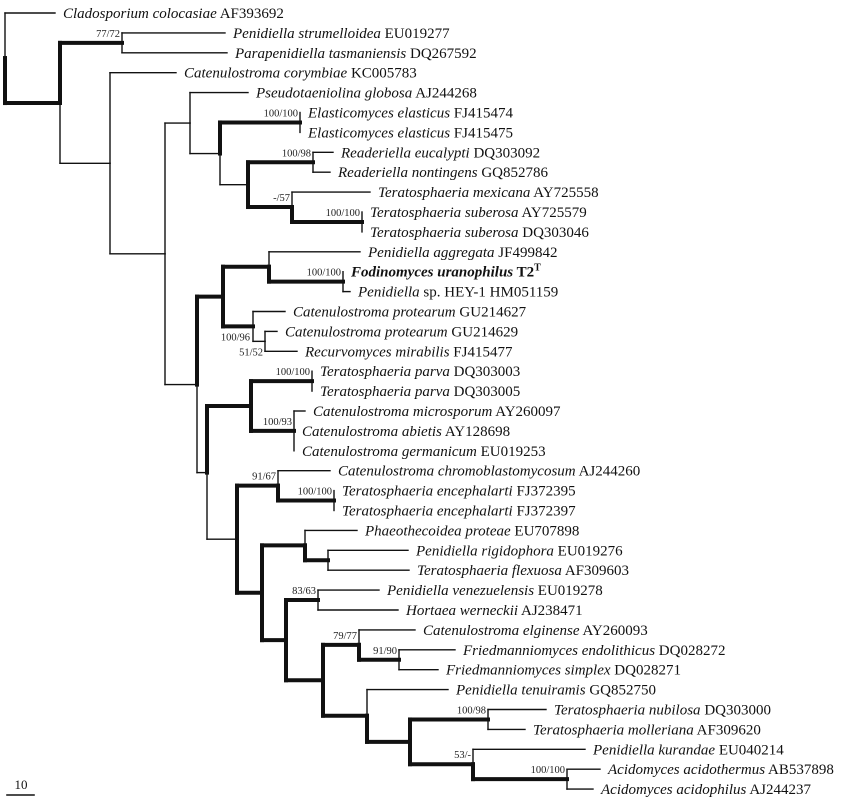 This screenshot has width=850, height=805. Describe the element at coordinates (555, 233) in the screenshot. I see `accession-number: DQ303046` at that location.